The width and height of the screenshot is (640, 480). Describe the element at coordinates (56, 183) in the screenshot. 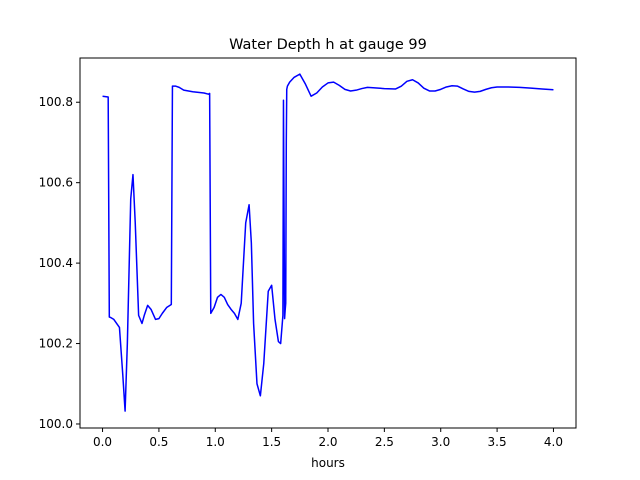

I see `y-tick-label: 100.6` at that location.